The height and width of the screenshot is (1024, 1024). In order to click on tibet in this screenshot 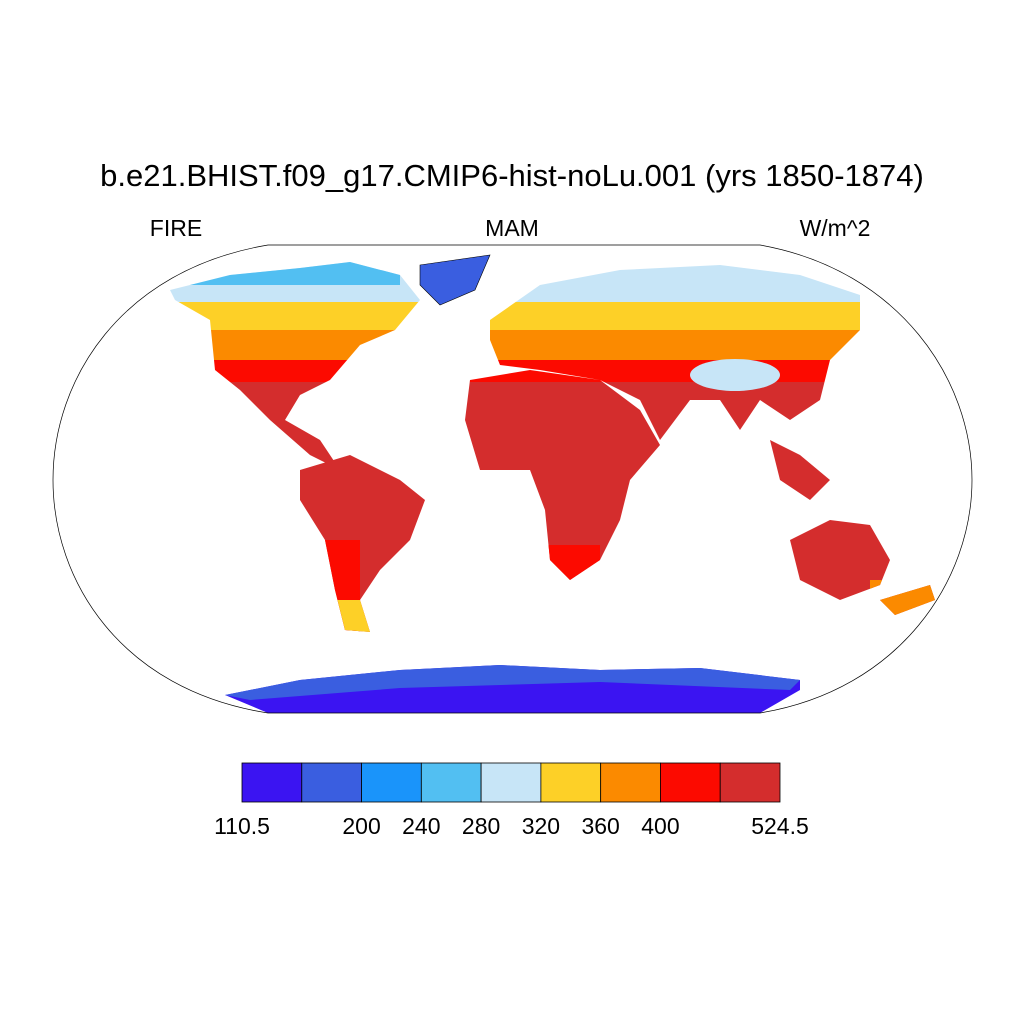, I will do `click(735, 375)`.